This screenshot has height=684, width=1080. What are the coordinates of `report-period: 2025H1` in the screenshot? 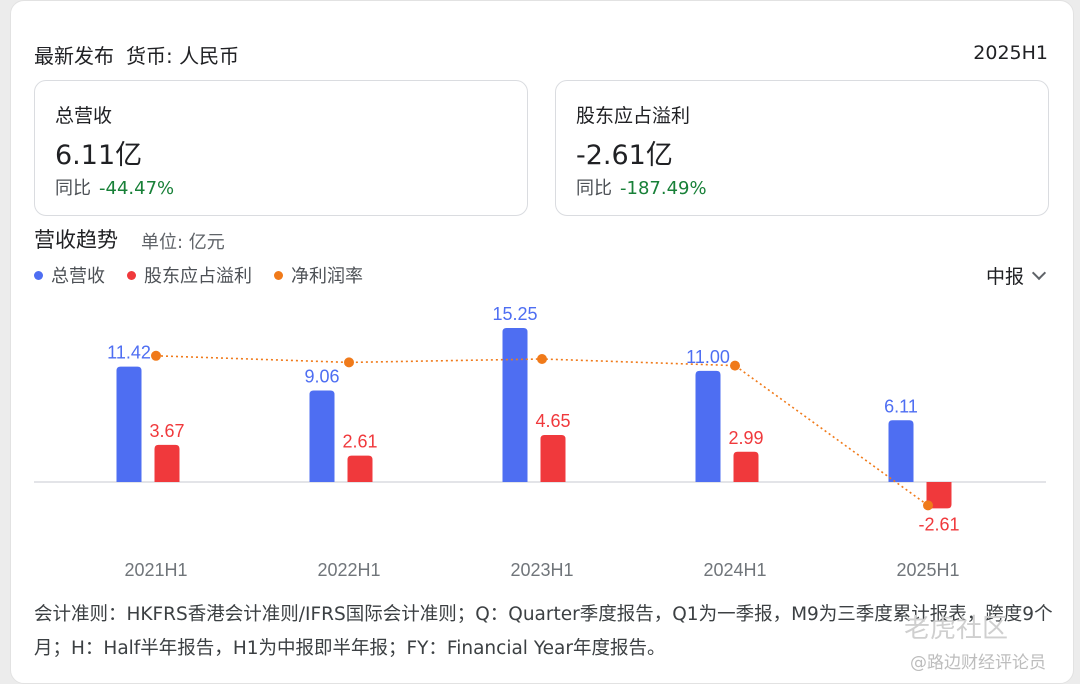 It's located at (1010, 53).